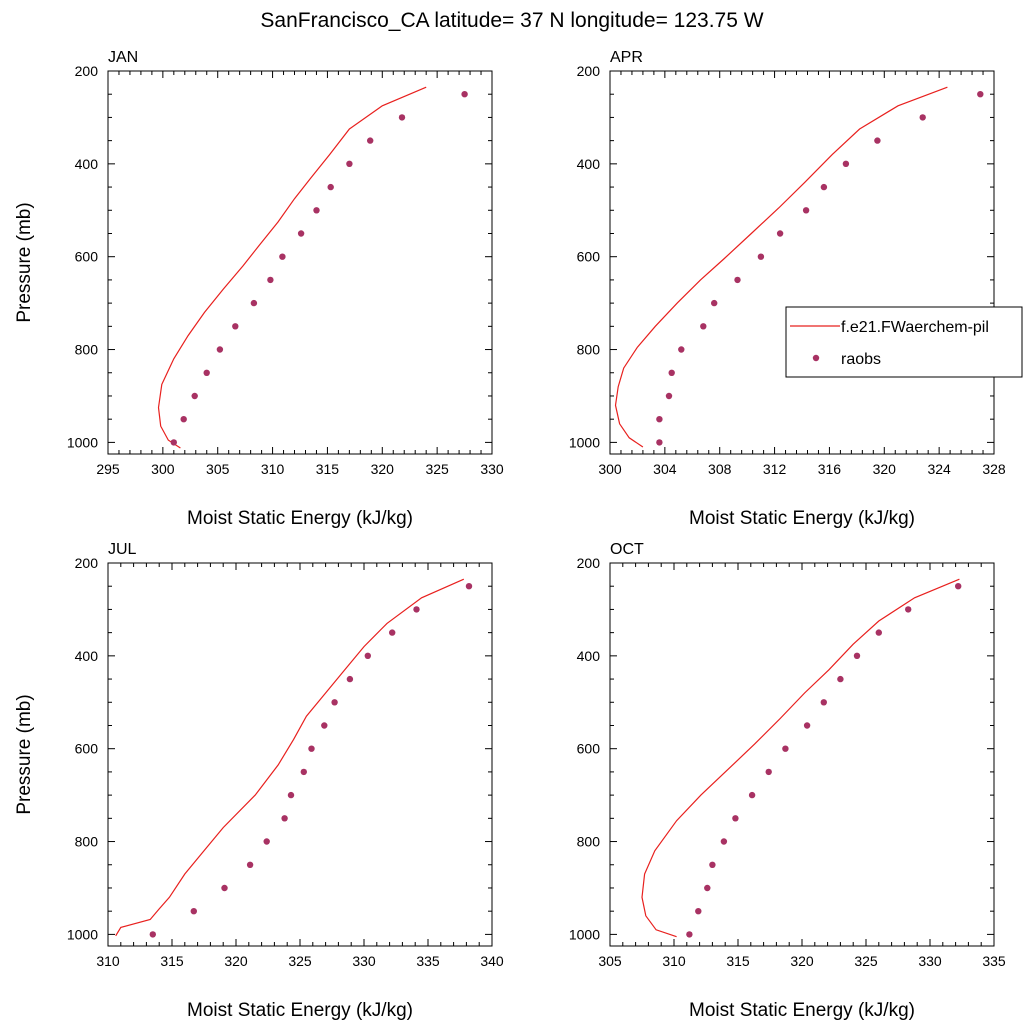 The width and height of the screenshot is (1024, 1024). Describe the element at coordinates (816, 358) in the screenshot. I see `legend-marker-swatch` at that location.